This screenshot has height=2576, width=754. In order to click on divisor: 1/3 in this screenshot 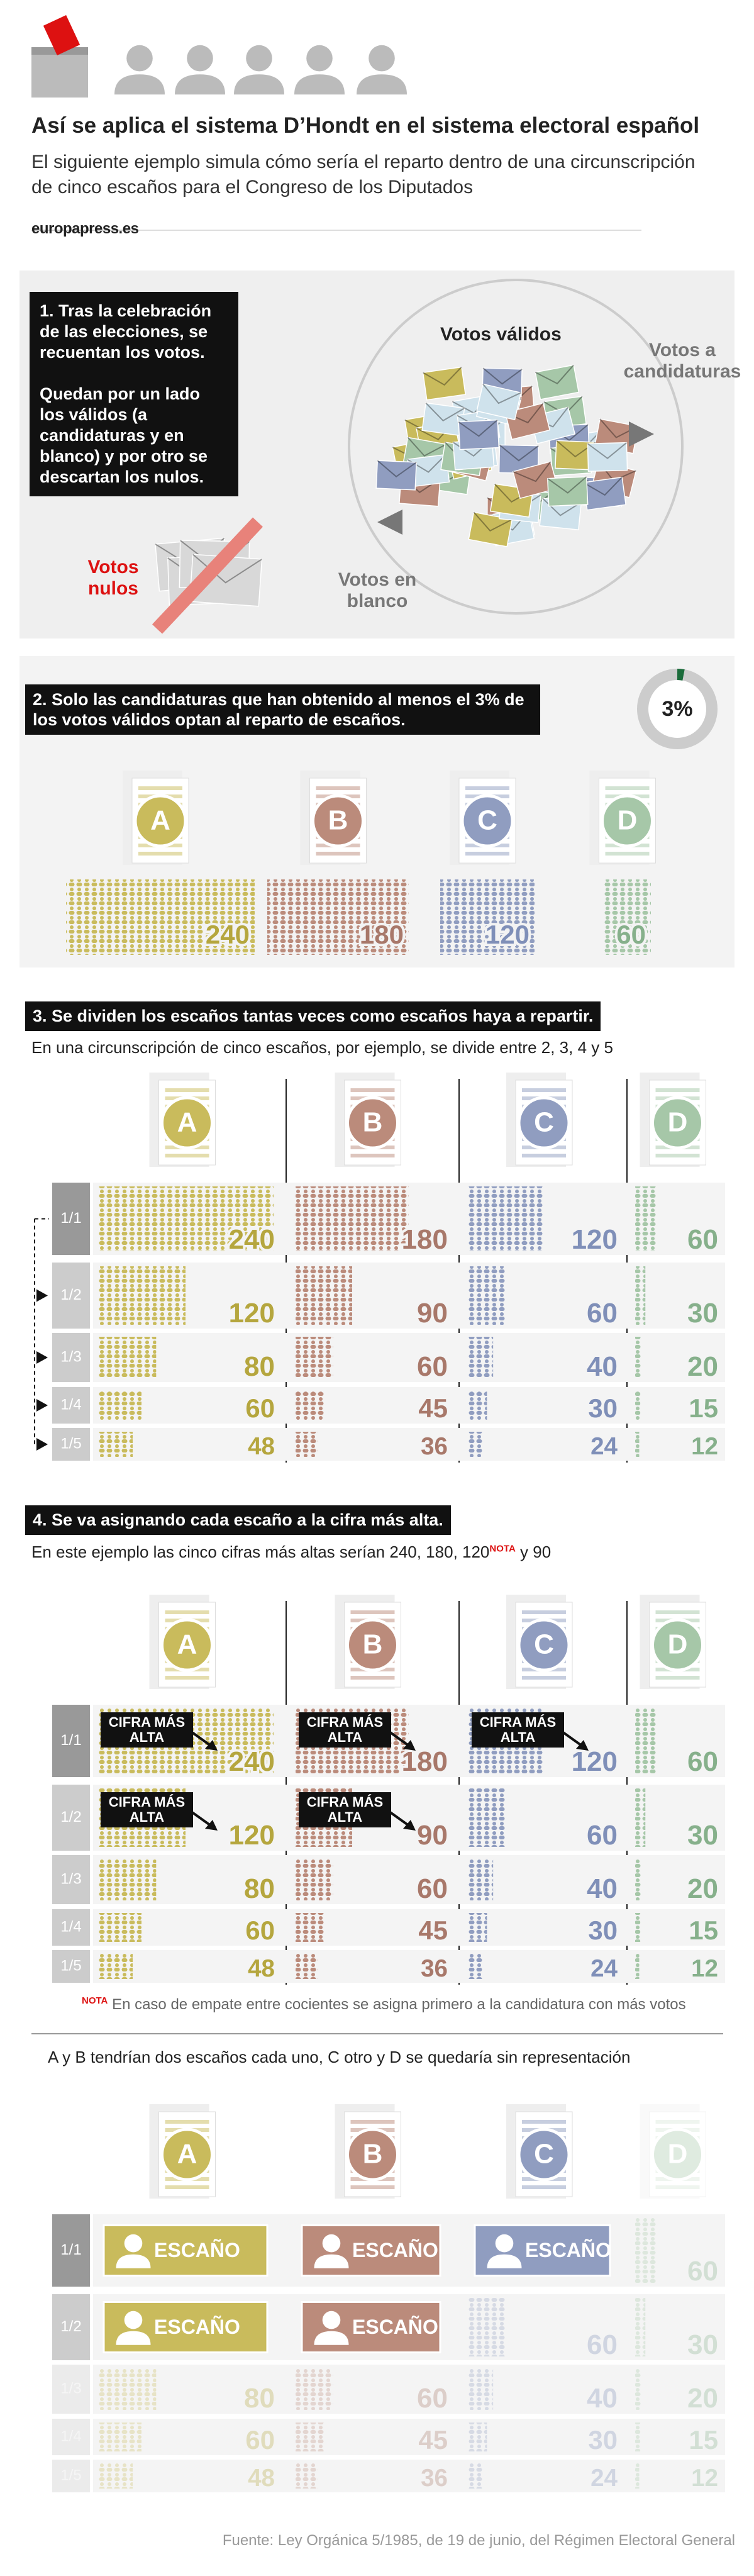, I will do `click(70, 2388)`.